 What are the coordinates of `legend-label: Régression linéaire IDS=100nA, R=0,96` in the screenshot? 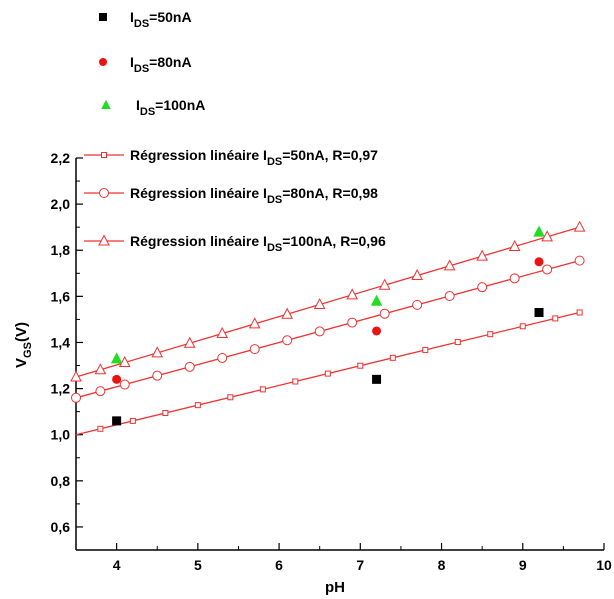 It's located at (258, 243).